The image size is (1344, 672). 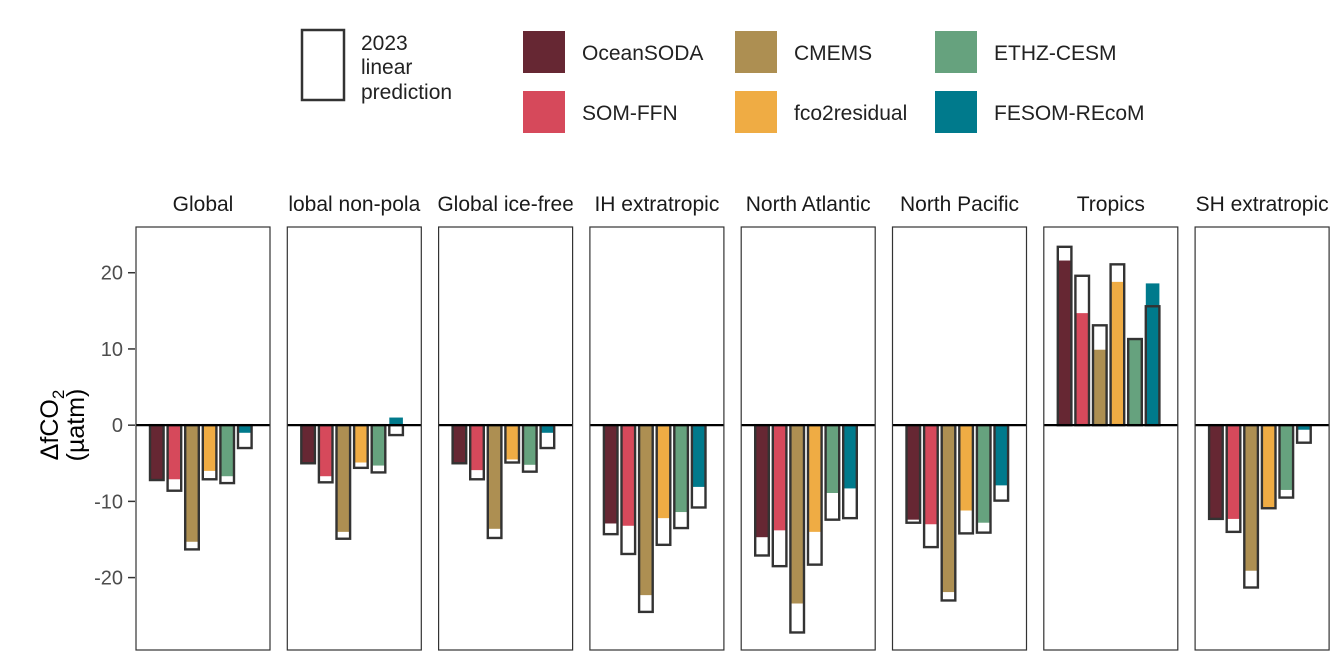 I want to click on panel-title: Global ice-free, so click(x=505, y=204).